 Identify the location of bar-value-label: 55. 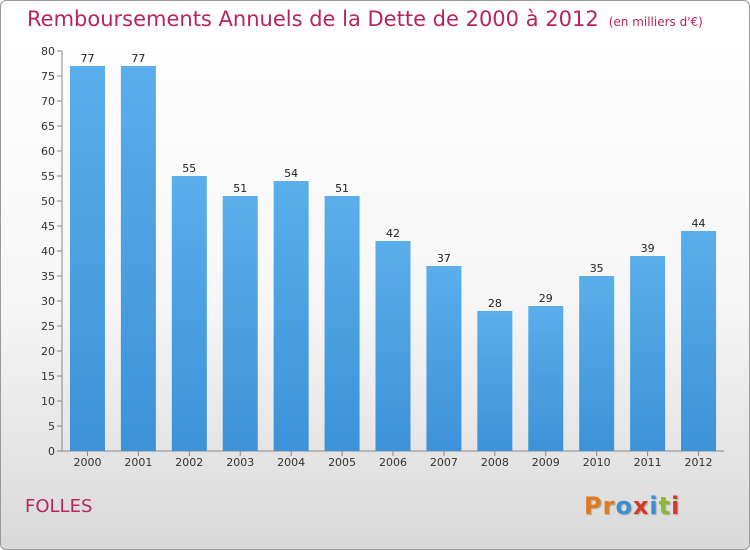
(189, 168).